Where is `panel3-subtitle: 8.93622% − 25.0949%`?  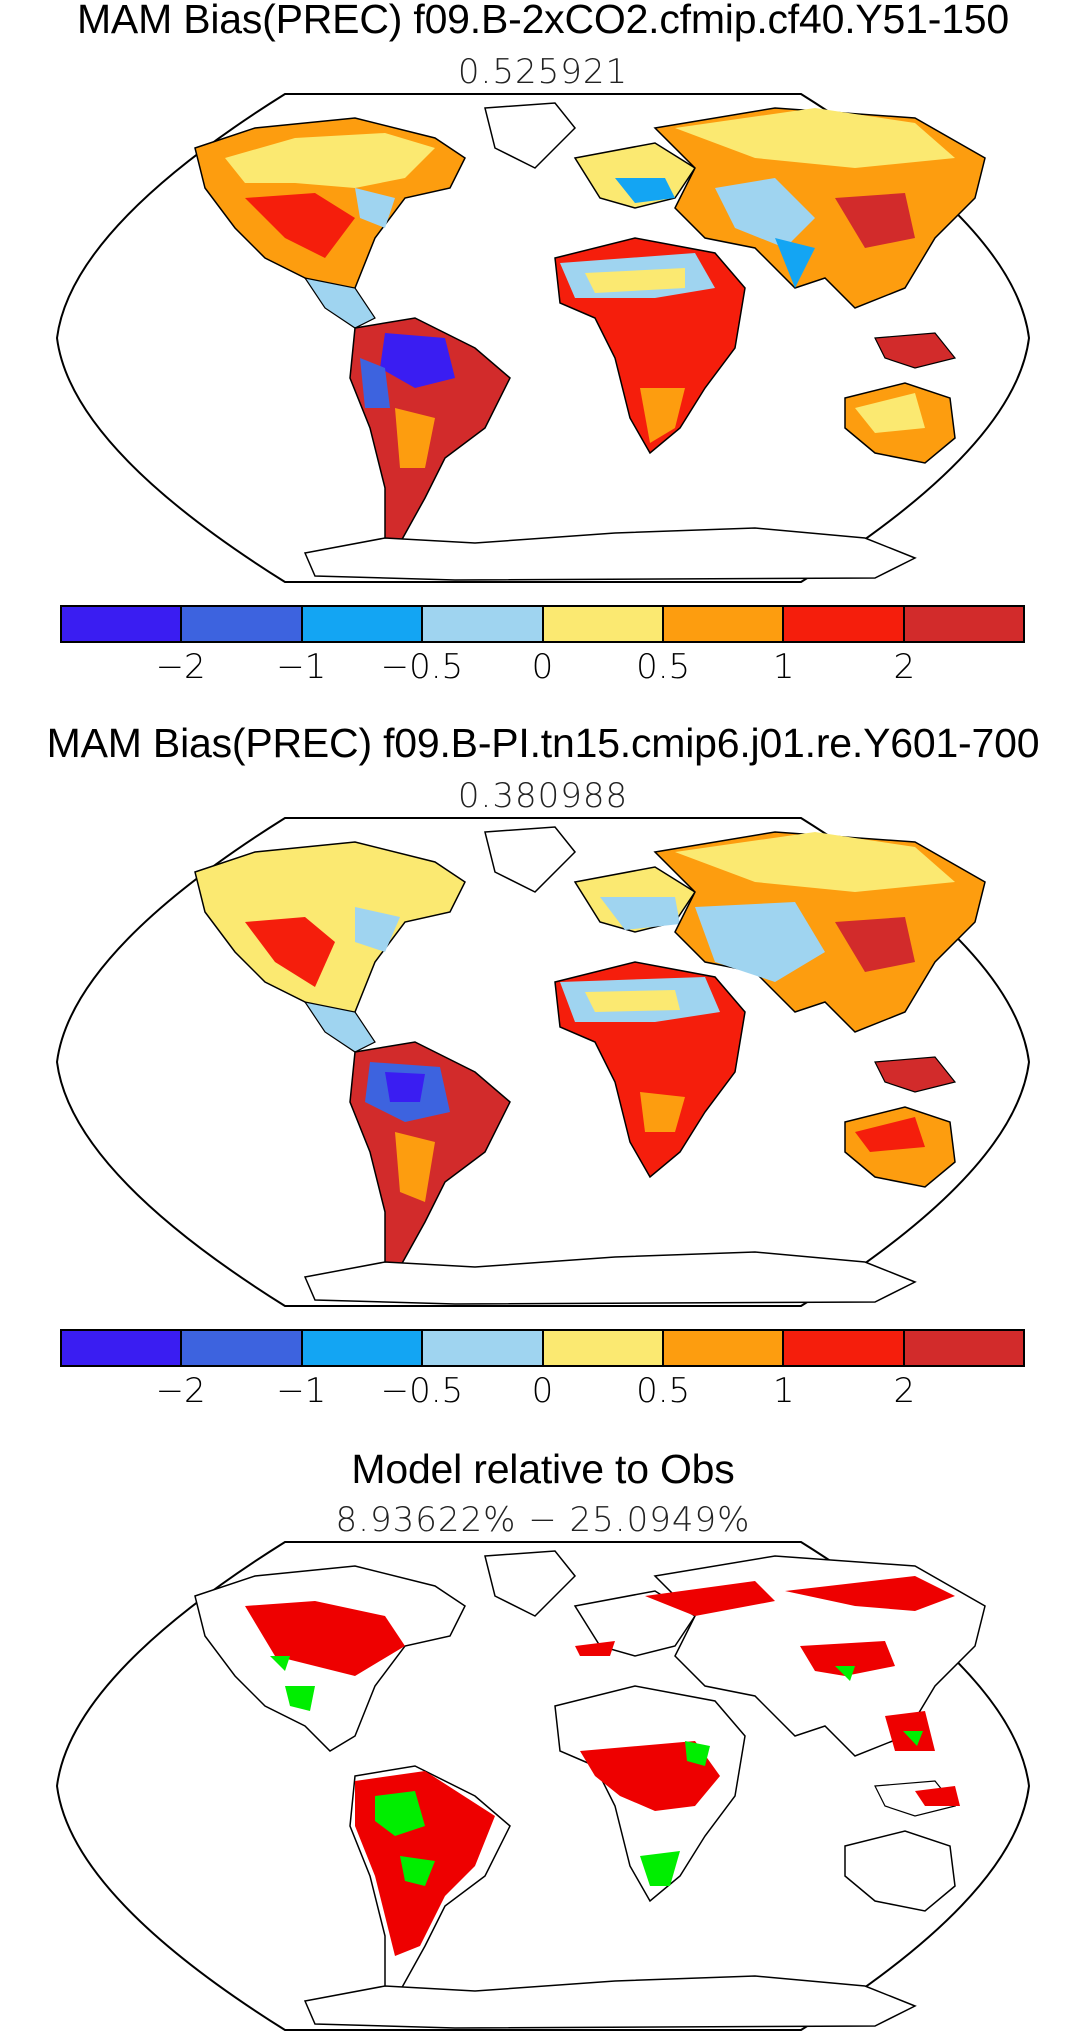 panel3-subtitle: 8.93622% − 25.0949% is located at coordinates (543, 1520).